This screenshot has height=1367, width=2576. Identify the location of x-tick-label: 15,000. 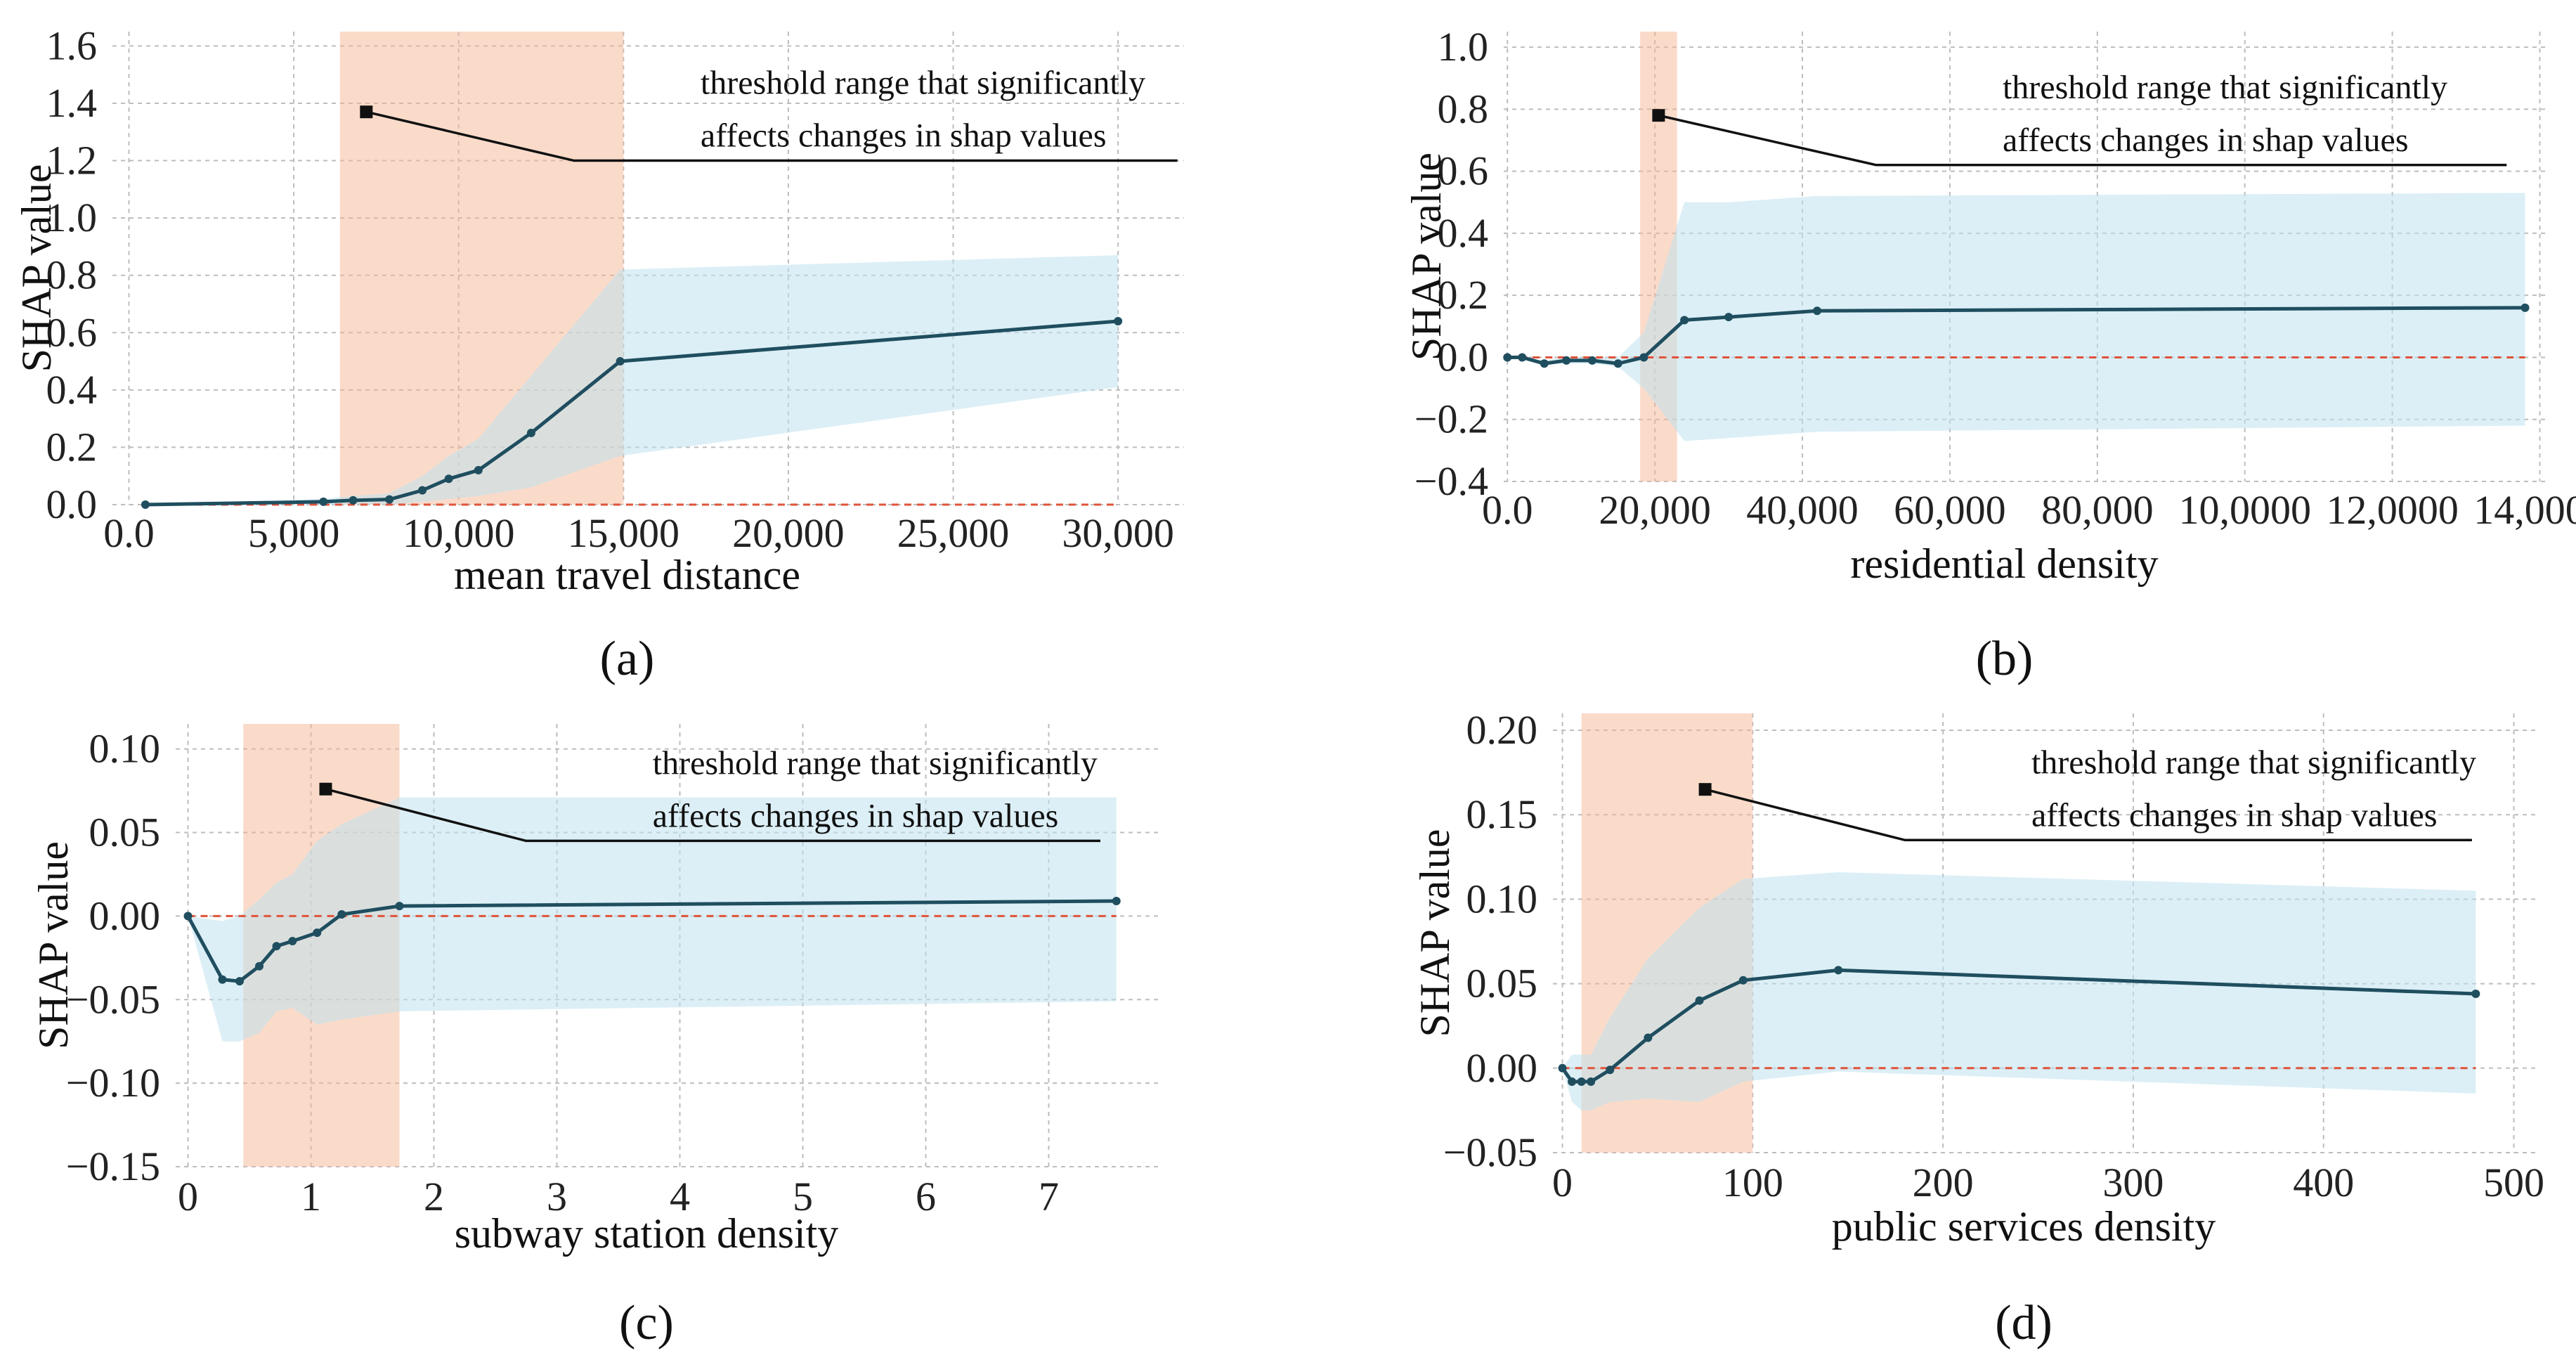
(624, 533).